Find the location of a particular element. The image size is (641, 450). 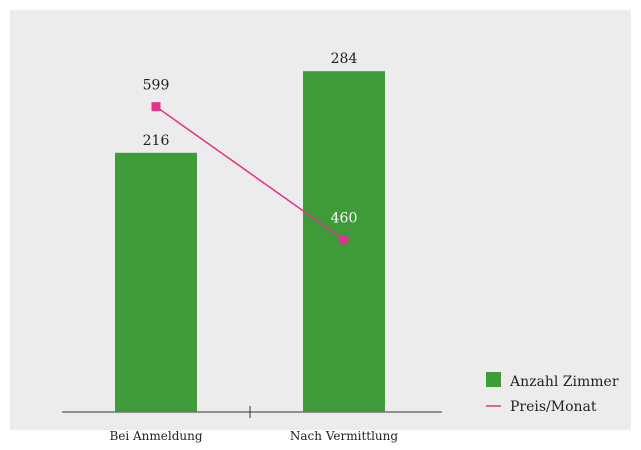

bar-value-label: 216 is located at coordinates (156, 141).